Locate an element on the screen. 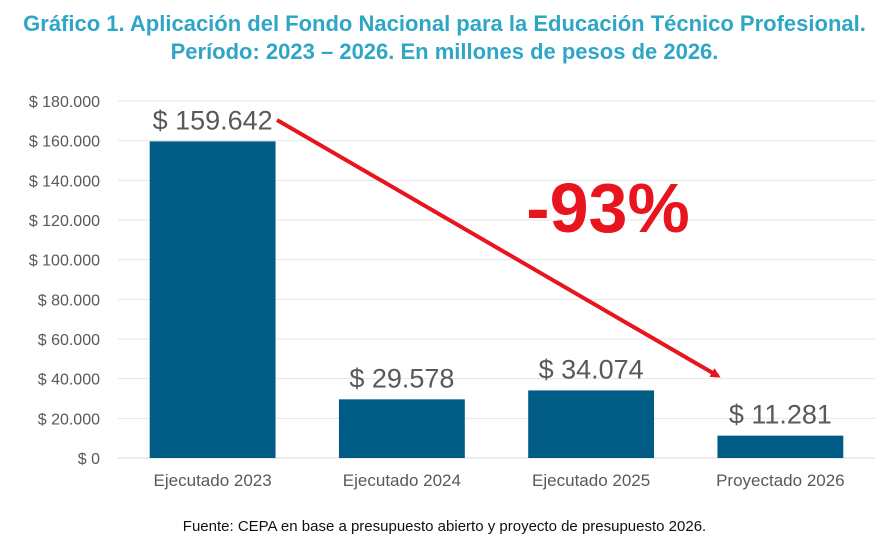  y-tick-label: $ 160.000 is located at coordinates (64, 142).